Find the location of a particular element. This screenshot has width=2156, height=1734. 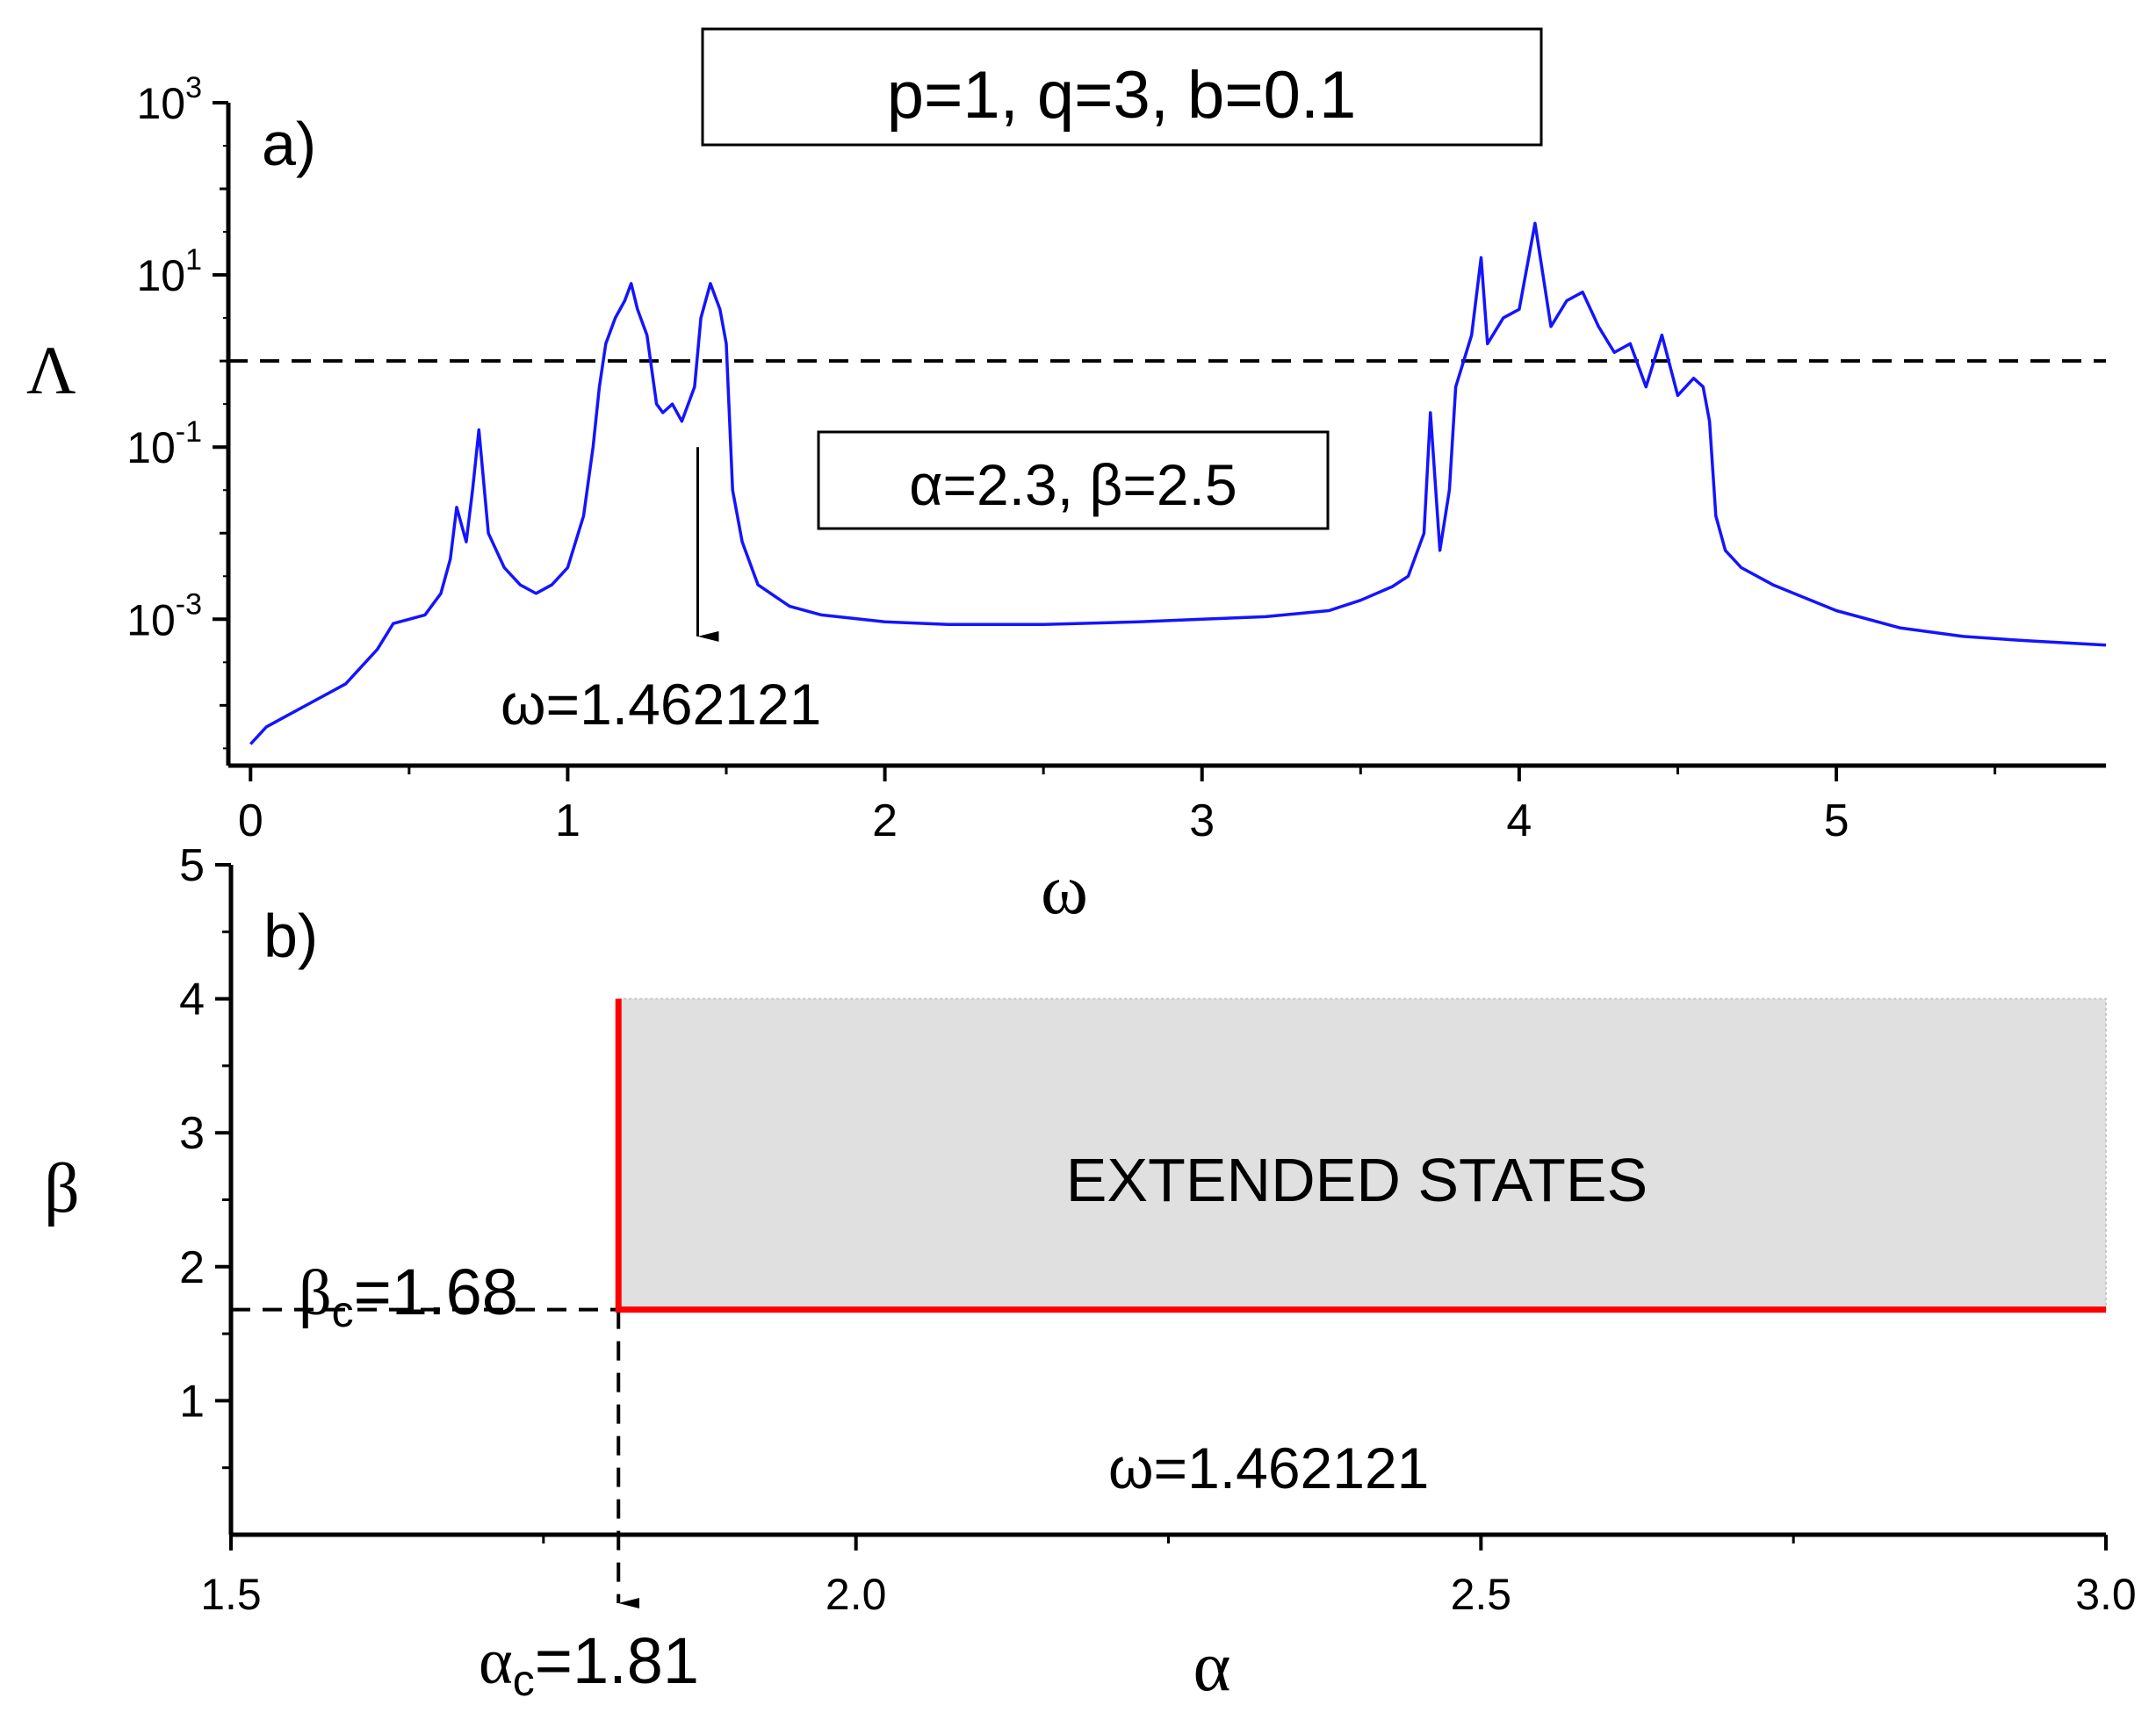

panel-a-y-tick-label: 10⁻³ is located at coordinates (164, 615).